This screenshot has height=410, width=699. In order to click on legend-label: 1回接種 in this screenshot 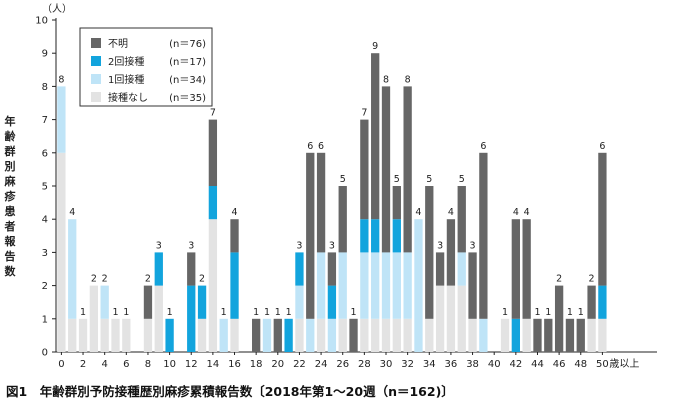, I will do `click(126, 79)`.